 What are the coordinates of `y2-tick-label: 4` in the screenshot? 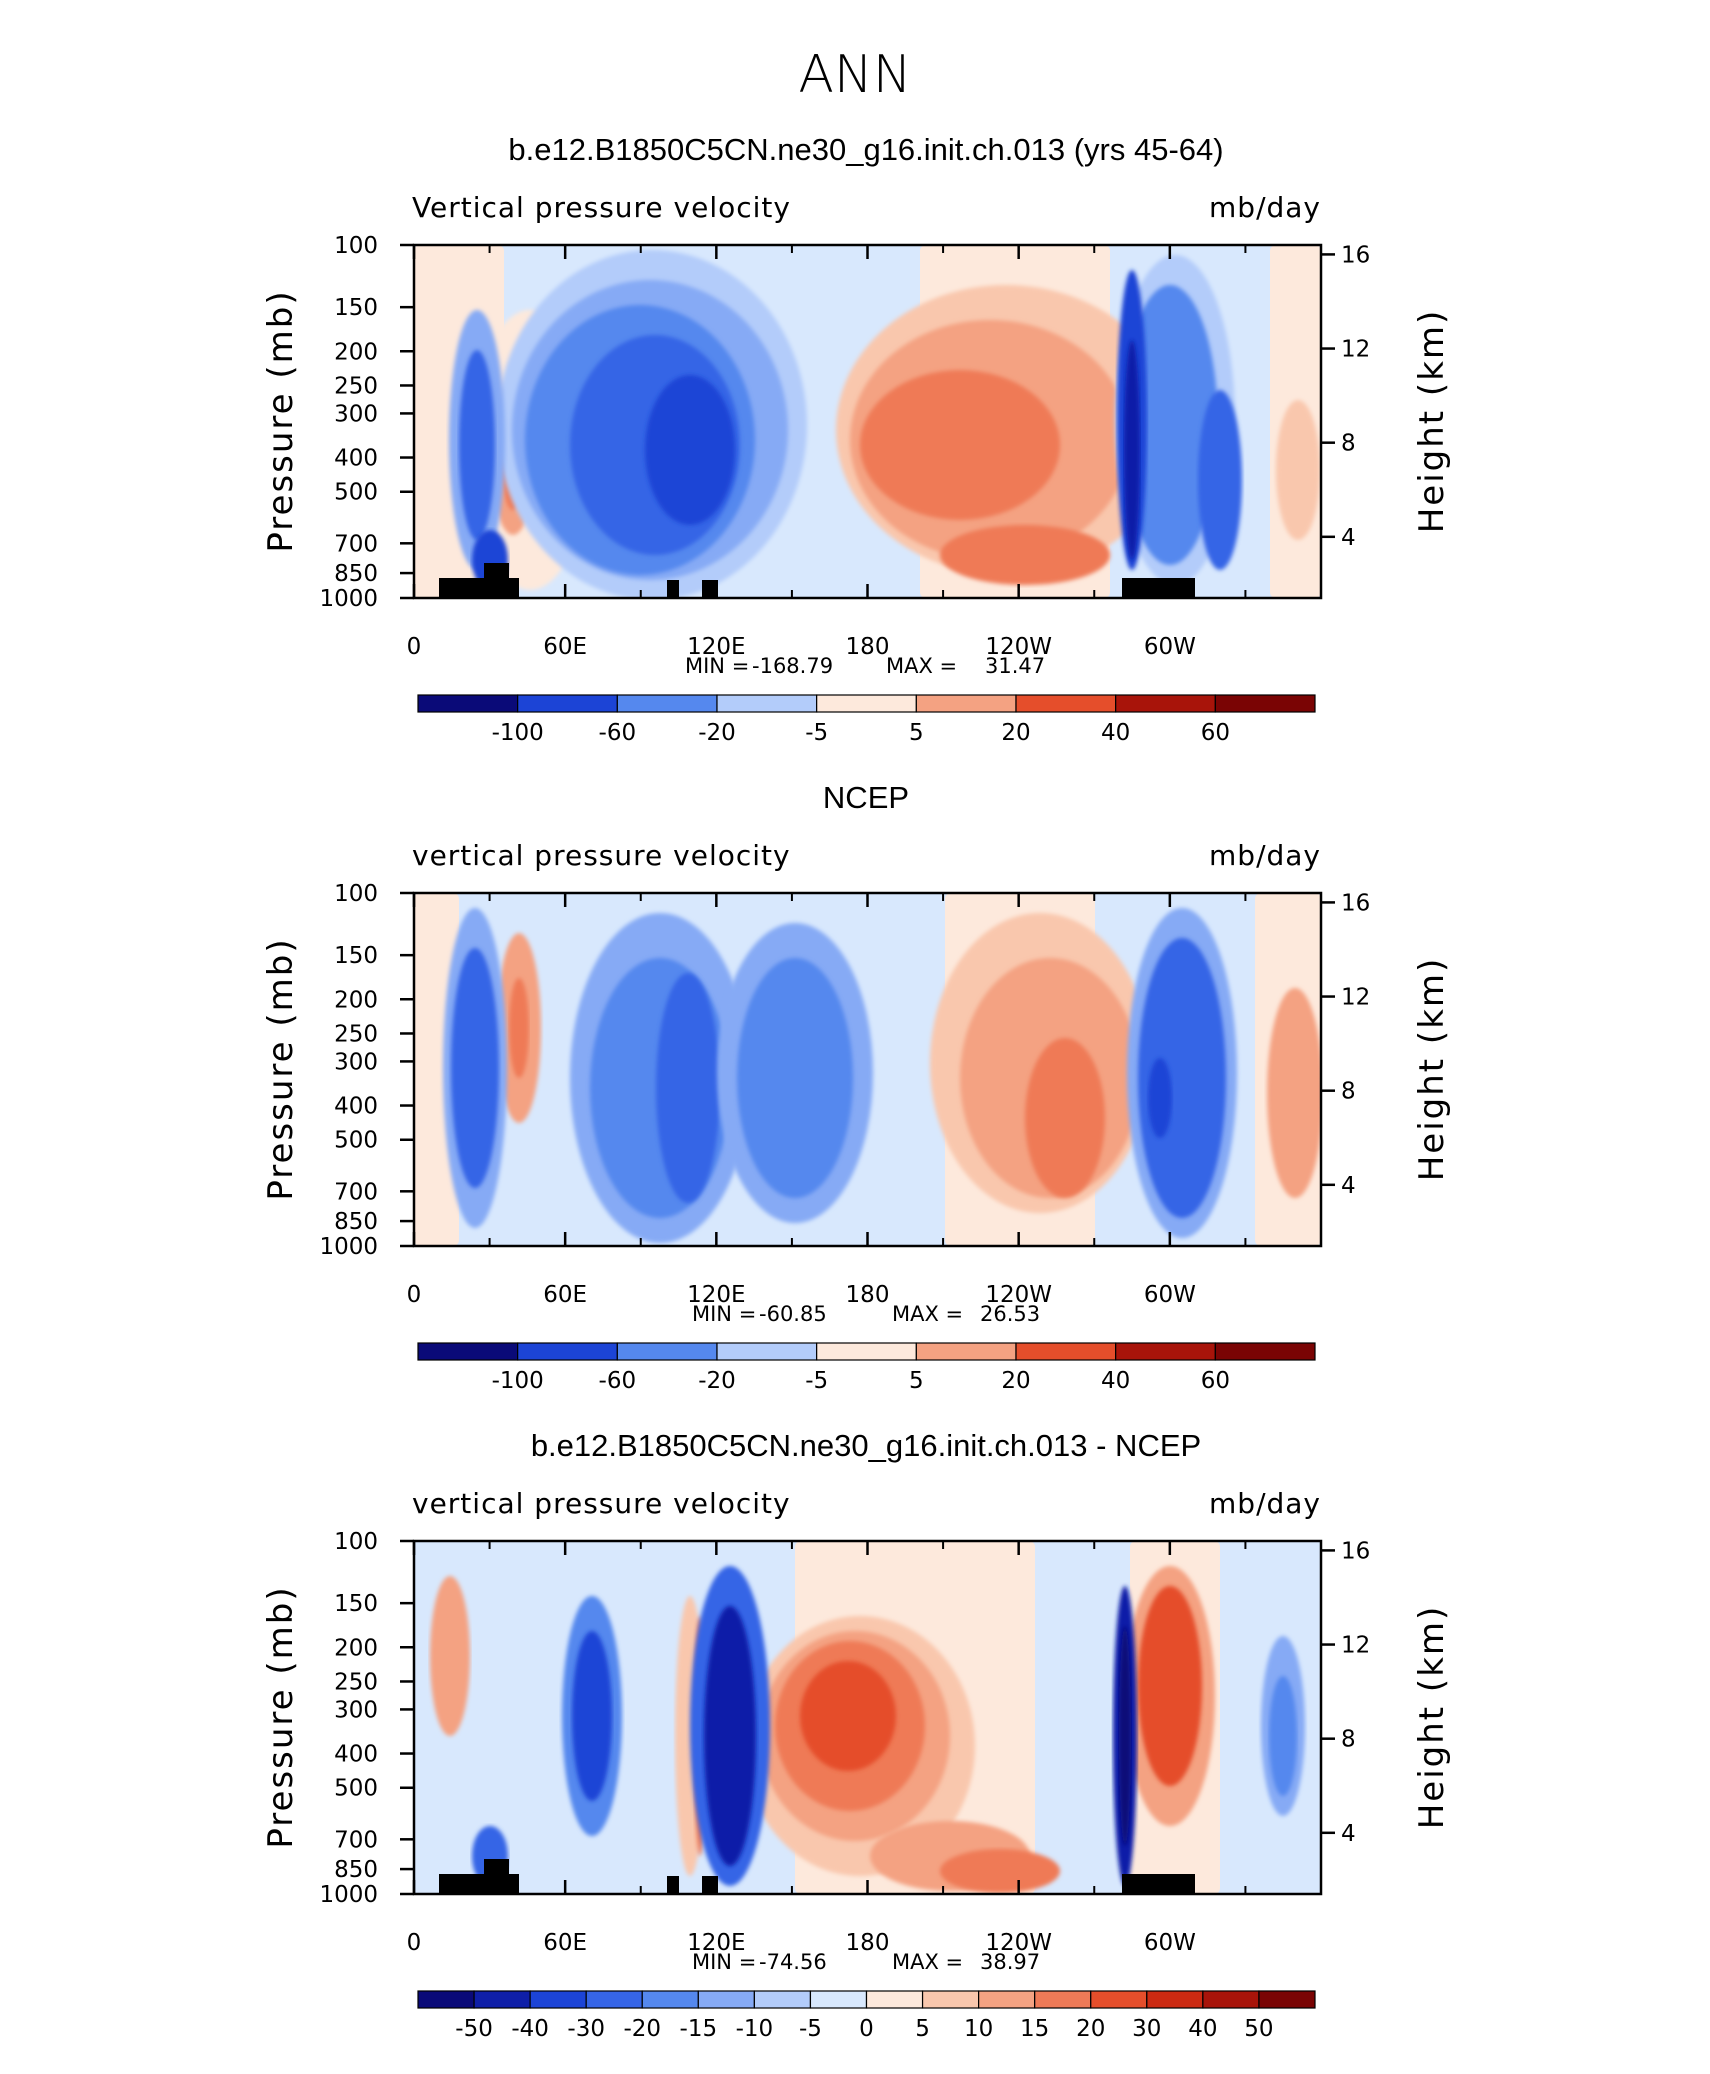 It's located at (1348, 1834).